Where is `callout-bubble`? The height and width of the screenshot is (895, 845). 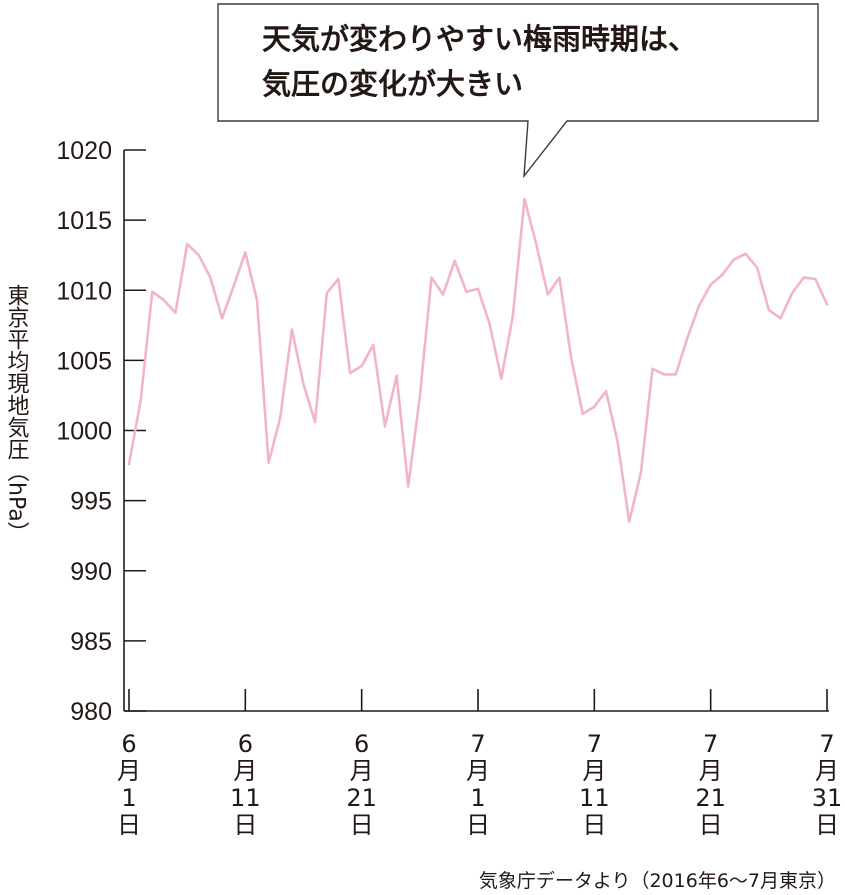
callout-bubble is located at coordinates (518, 91).